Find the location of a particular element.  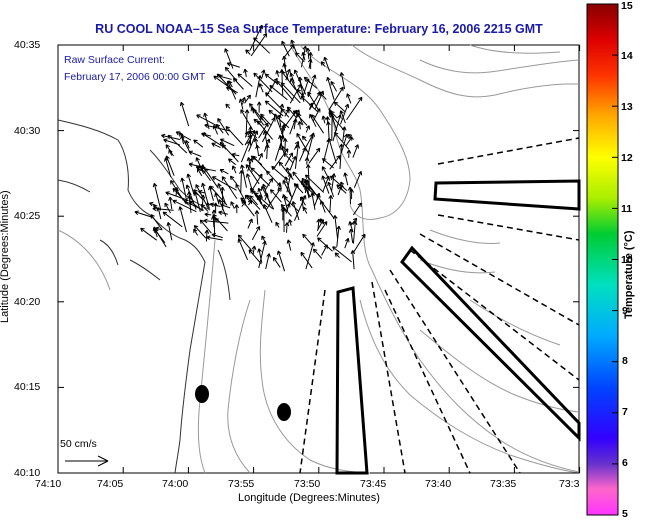

colorbar-tick-label: 11 is located at coordinates (627, 209).